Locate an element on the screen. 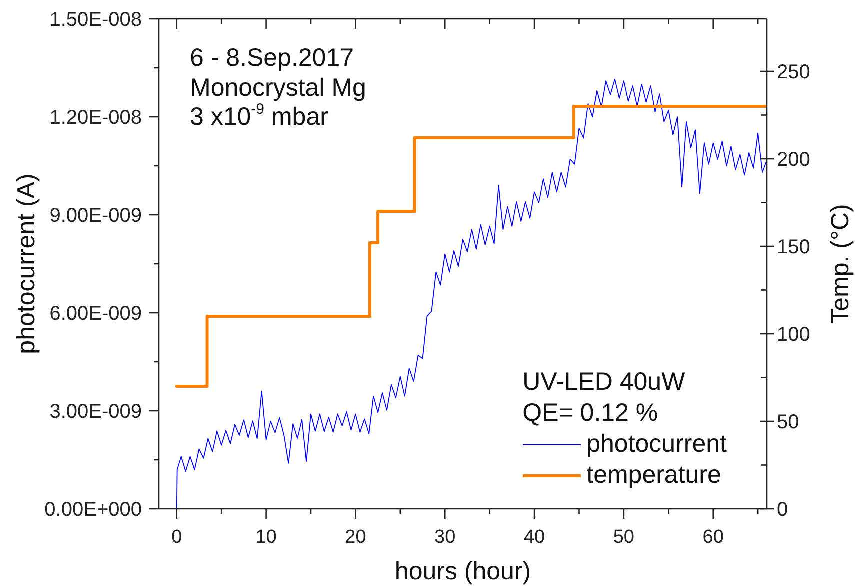 Image resolution: width=855 pixels, height=586 pixels. y-tick-label: 6.00E-009 is located at coordinates (96, 314).